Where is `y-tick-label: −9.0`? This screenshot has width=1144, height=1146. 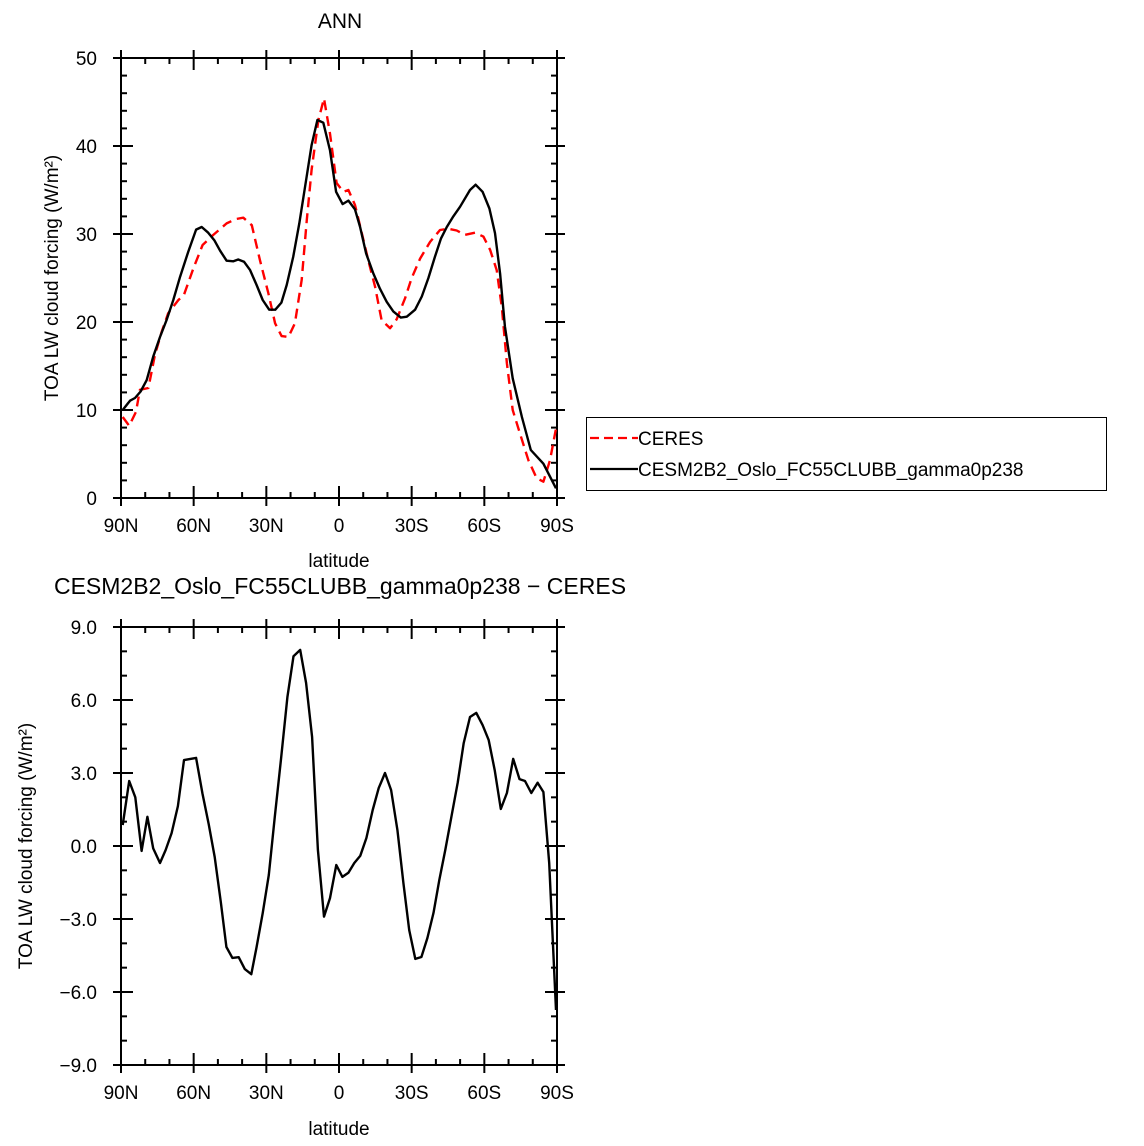 y-tick-label: −9.0 is located at coordinates (78, 1066).